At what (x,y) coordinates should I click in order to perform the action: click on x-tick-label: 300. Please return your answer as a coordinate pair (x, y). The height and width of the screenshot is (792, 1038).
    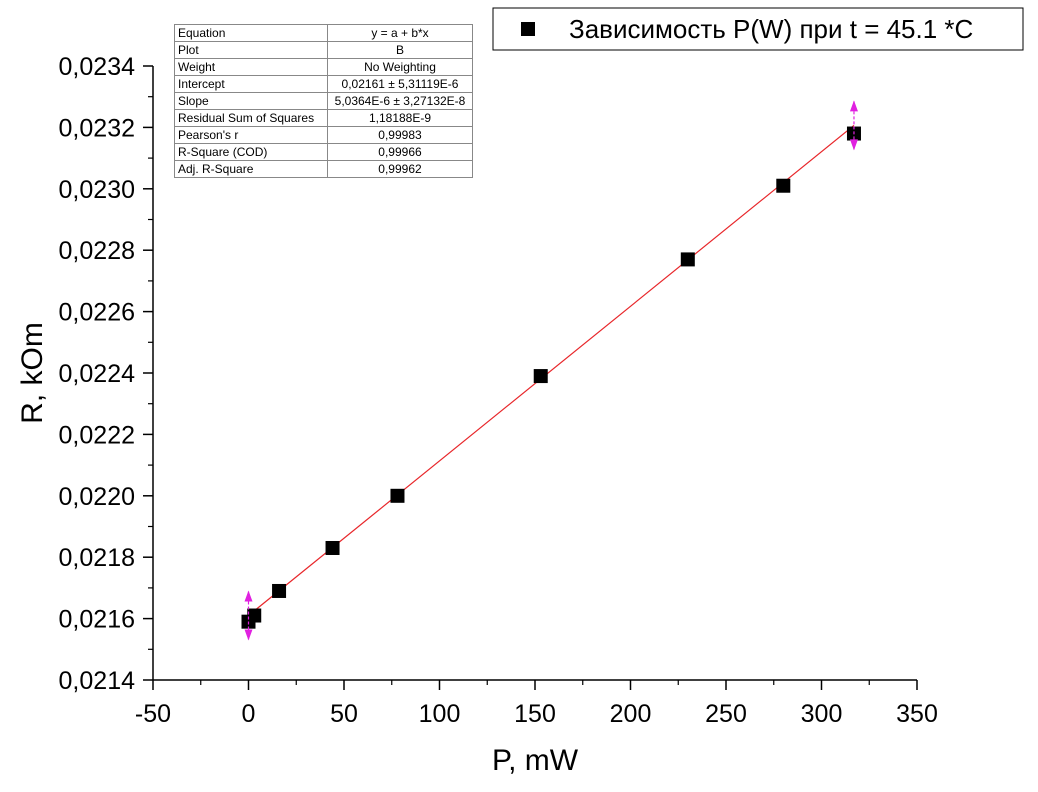
    Looking at the image, I should click on (822, 714).